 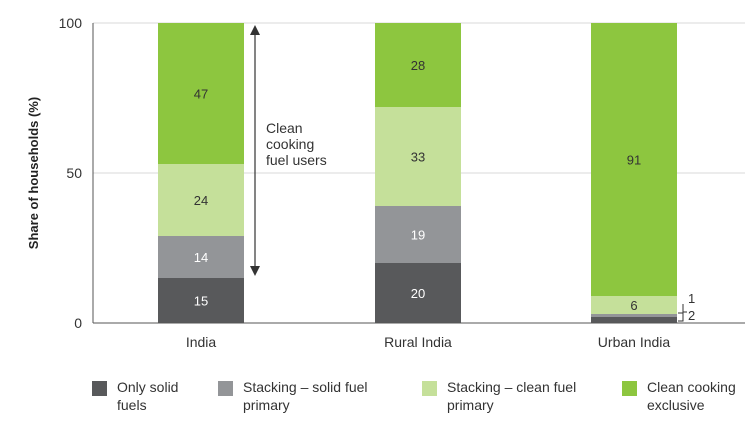 I want to click on data-label: 14, so click(x=201, y=257).